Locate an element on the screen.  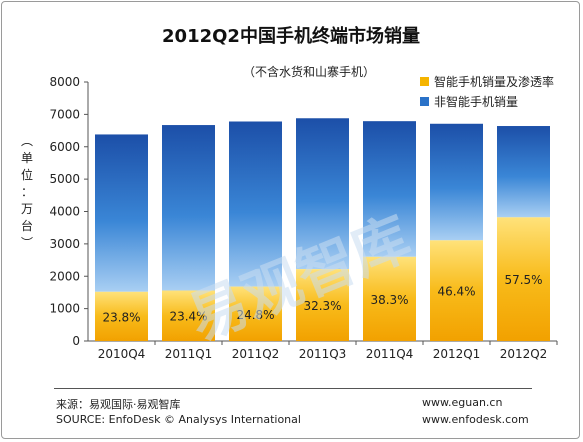
data-label-penetration: 32.3% is located at coordinates (322, 306).